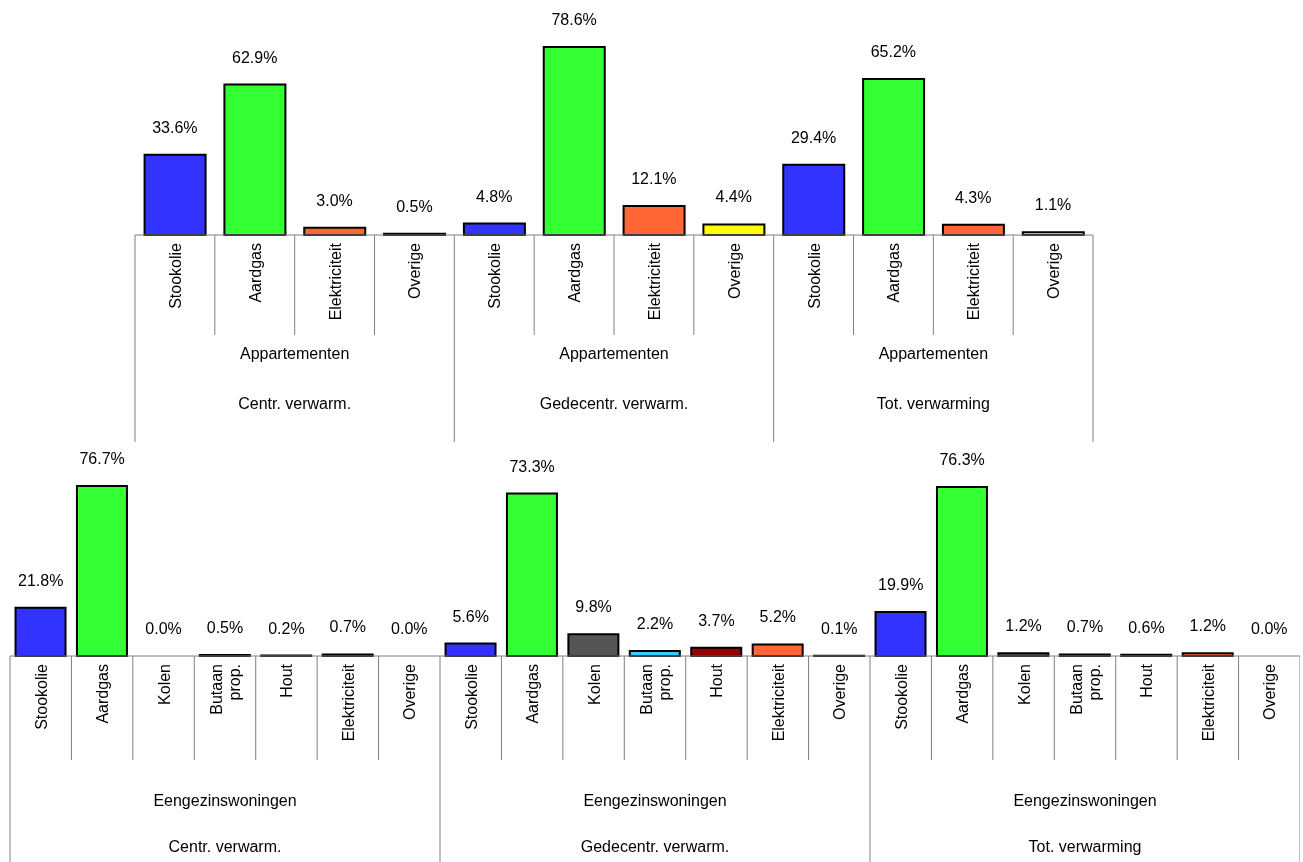  Describe the element at coordinates (102, 458) in the screenshot. I see `data-label: 76.7%` at that location.